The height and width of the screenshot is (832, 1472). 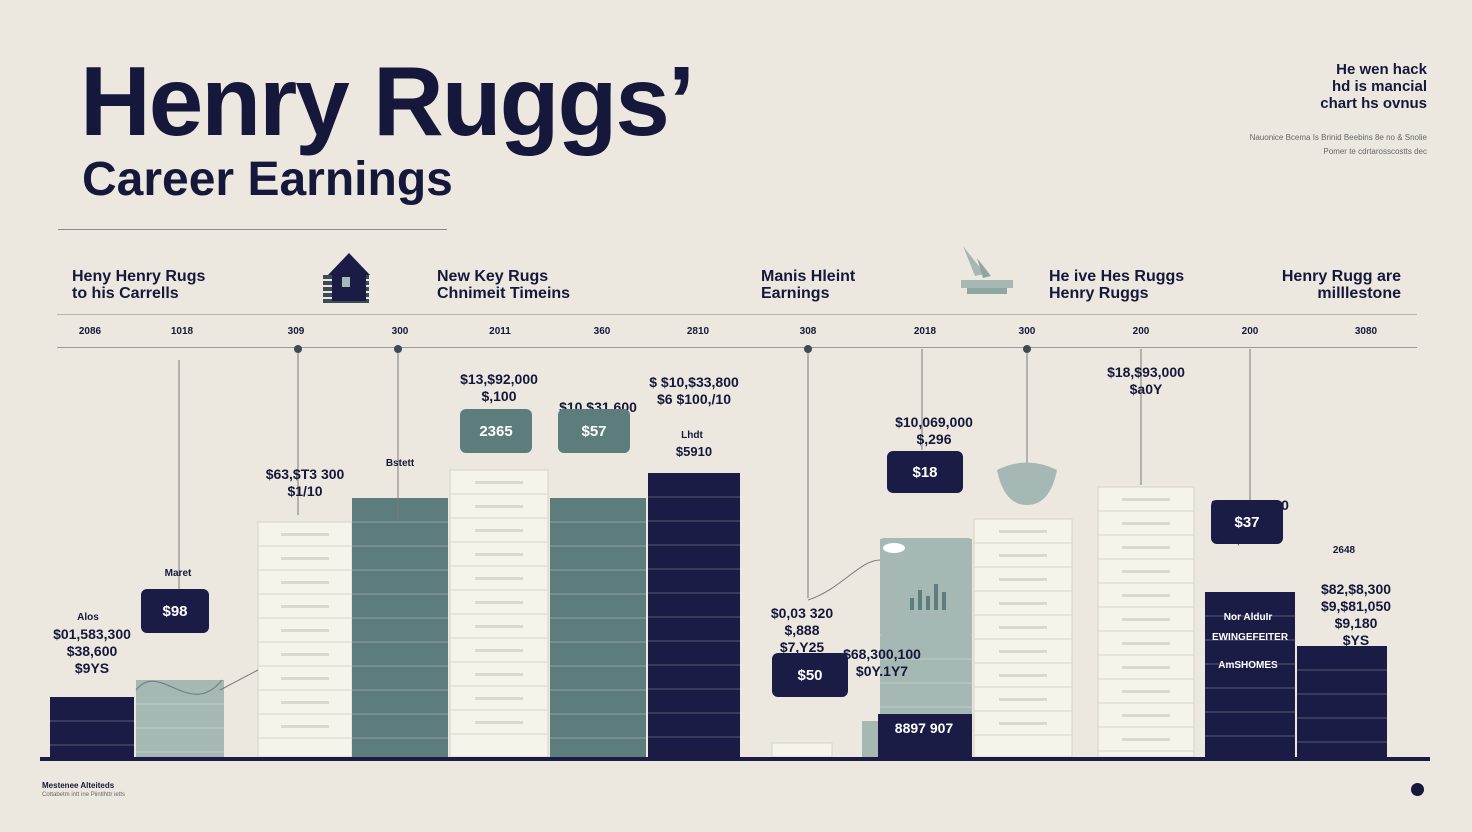 I want to click on bar-note: Bstett, so click(x=400, y=463).